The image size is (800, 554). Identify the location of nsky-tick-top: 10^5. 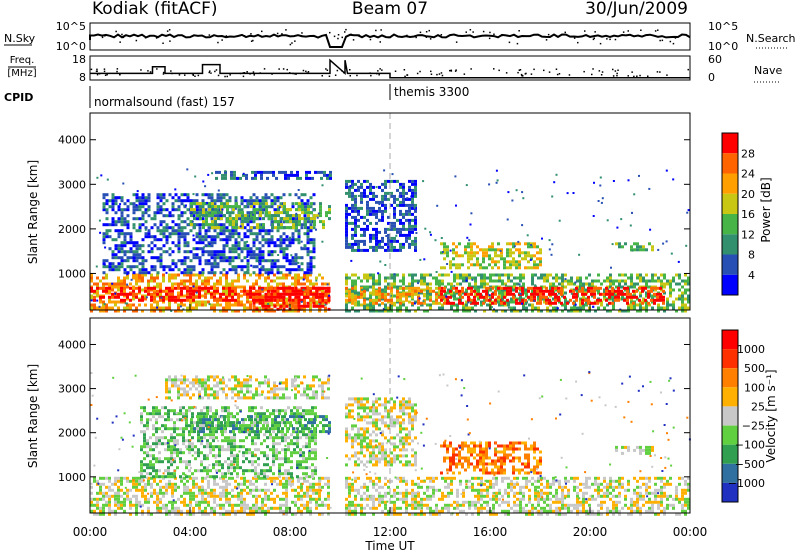
(71, 26).